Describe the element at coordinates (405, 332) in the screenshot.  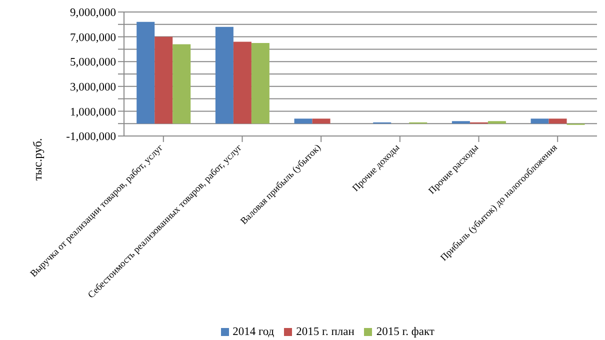
I see `legend-label: 2015 г. факт` at that location.